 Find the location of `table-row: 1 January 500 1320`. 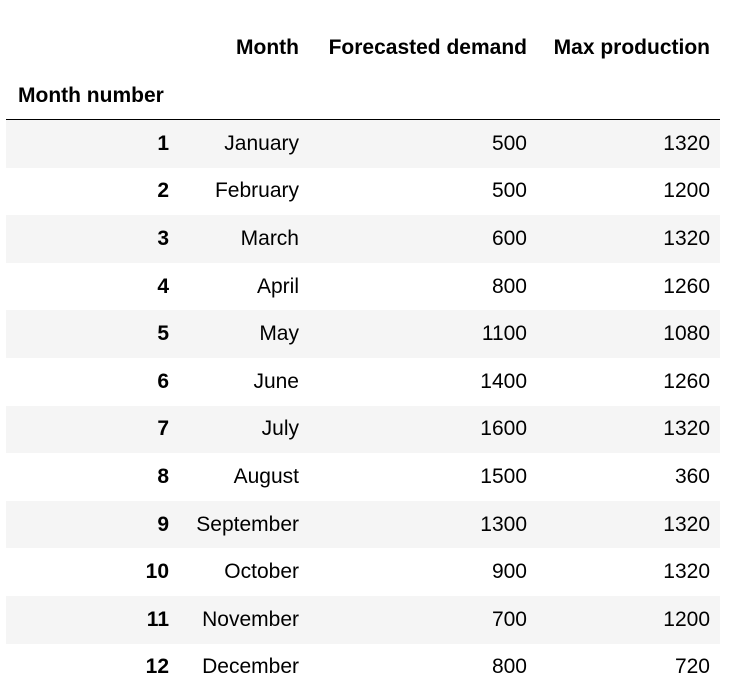

table-row: 1 January 500 1320 is located at coordinates (363, 143).